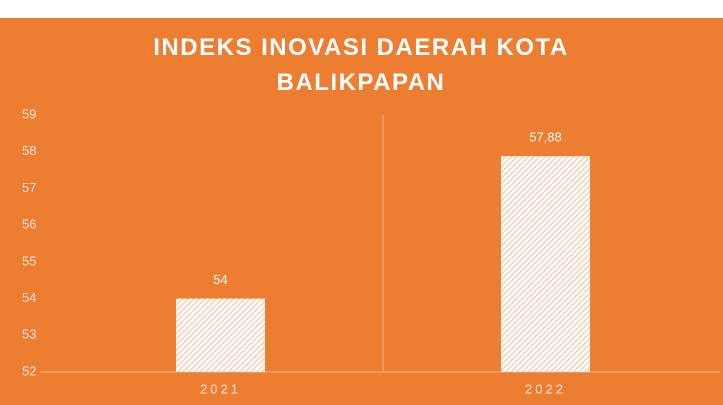 The image size is (723, 405). Describe the element at coordinates (29, 260) in the screenshot. I see `y-tick-label: 55` at that location.